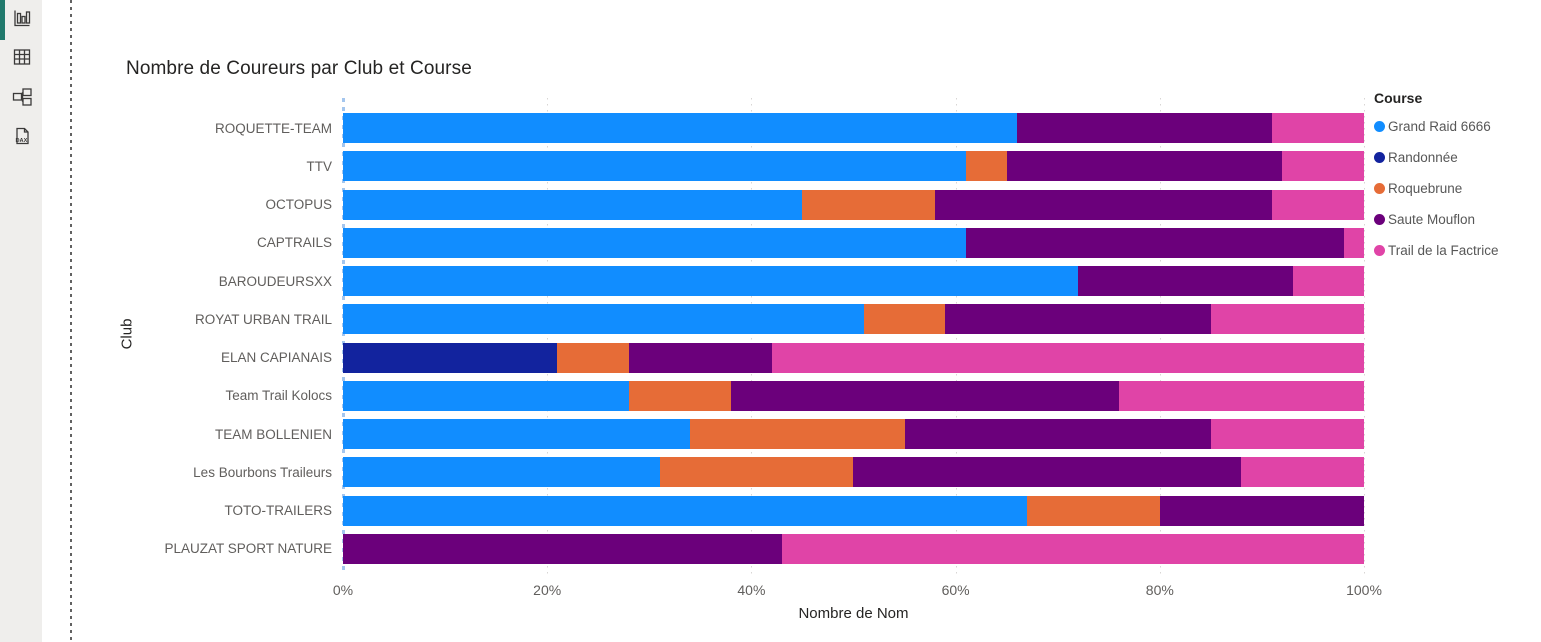  Describe the element at coordinates (276, 358) in the screenshot. I see `y-axis-label: ELAN CAPIANAIS` at that location.